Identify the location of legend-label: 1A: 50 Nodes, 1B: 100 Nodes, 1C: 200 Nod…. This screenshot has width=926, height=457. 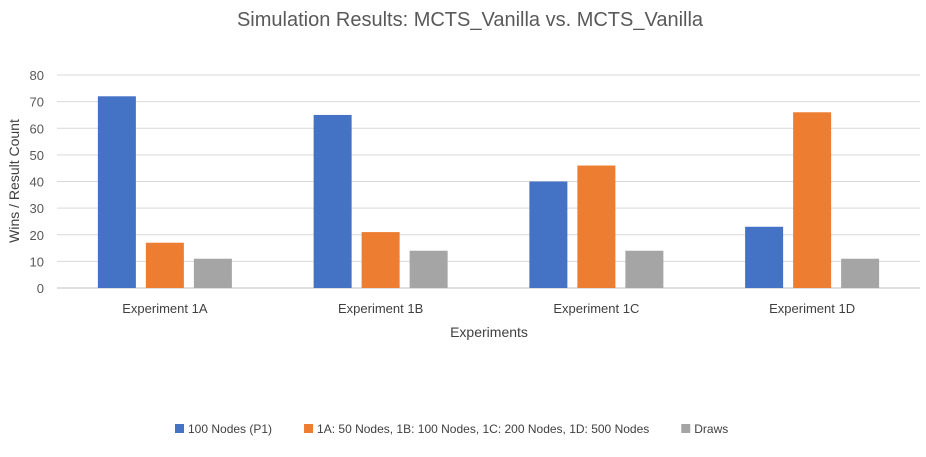
(483, 429).